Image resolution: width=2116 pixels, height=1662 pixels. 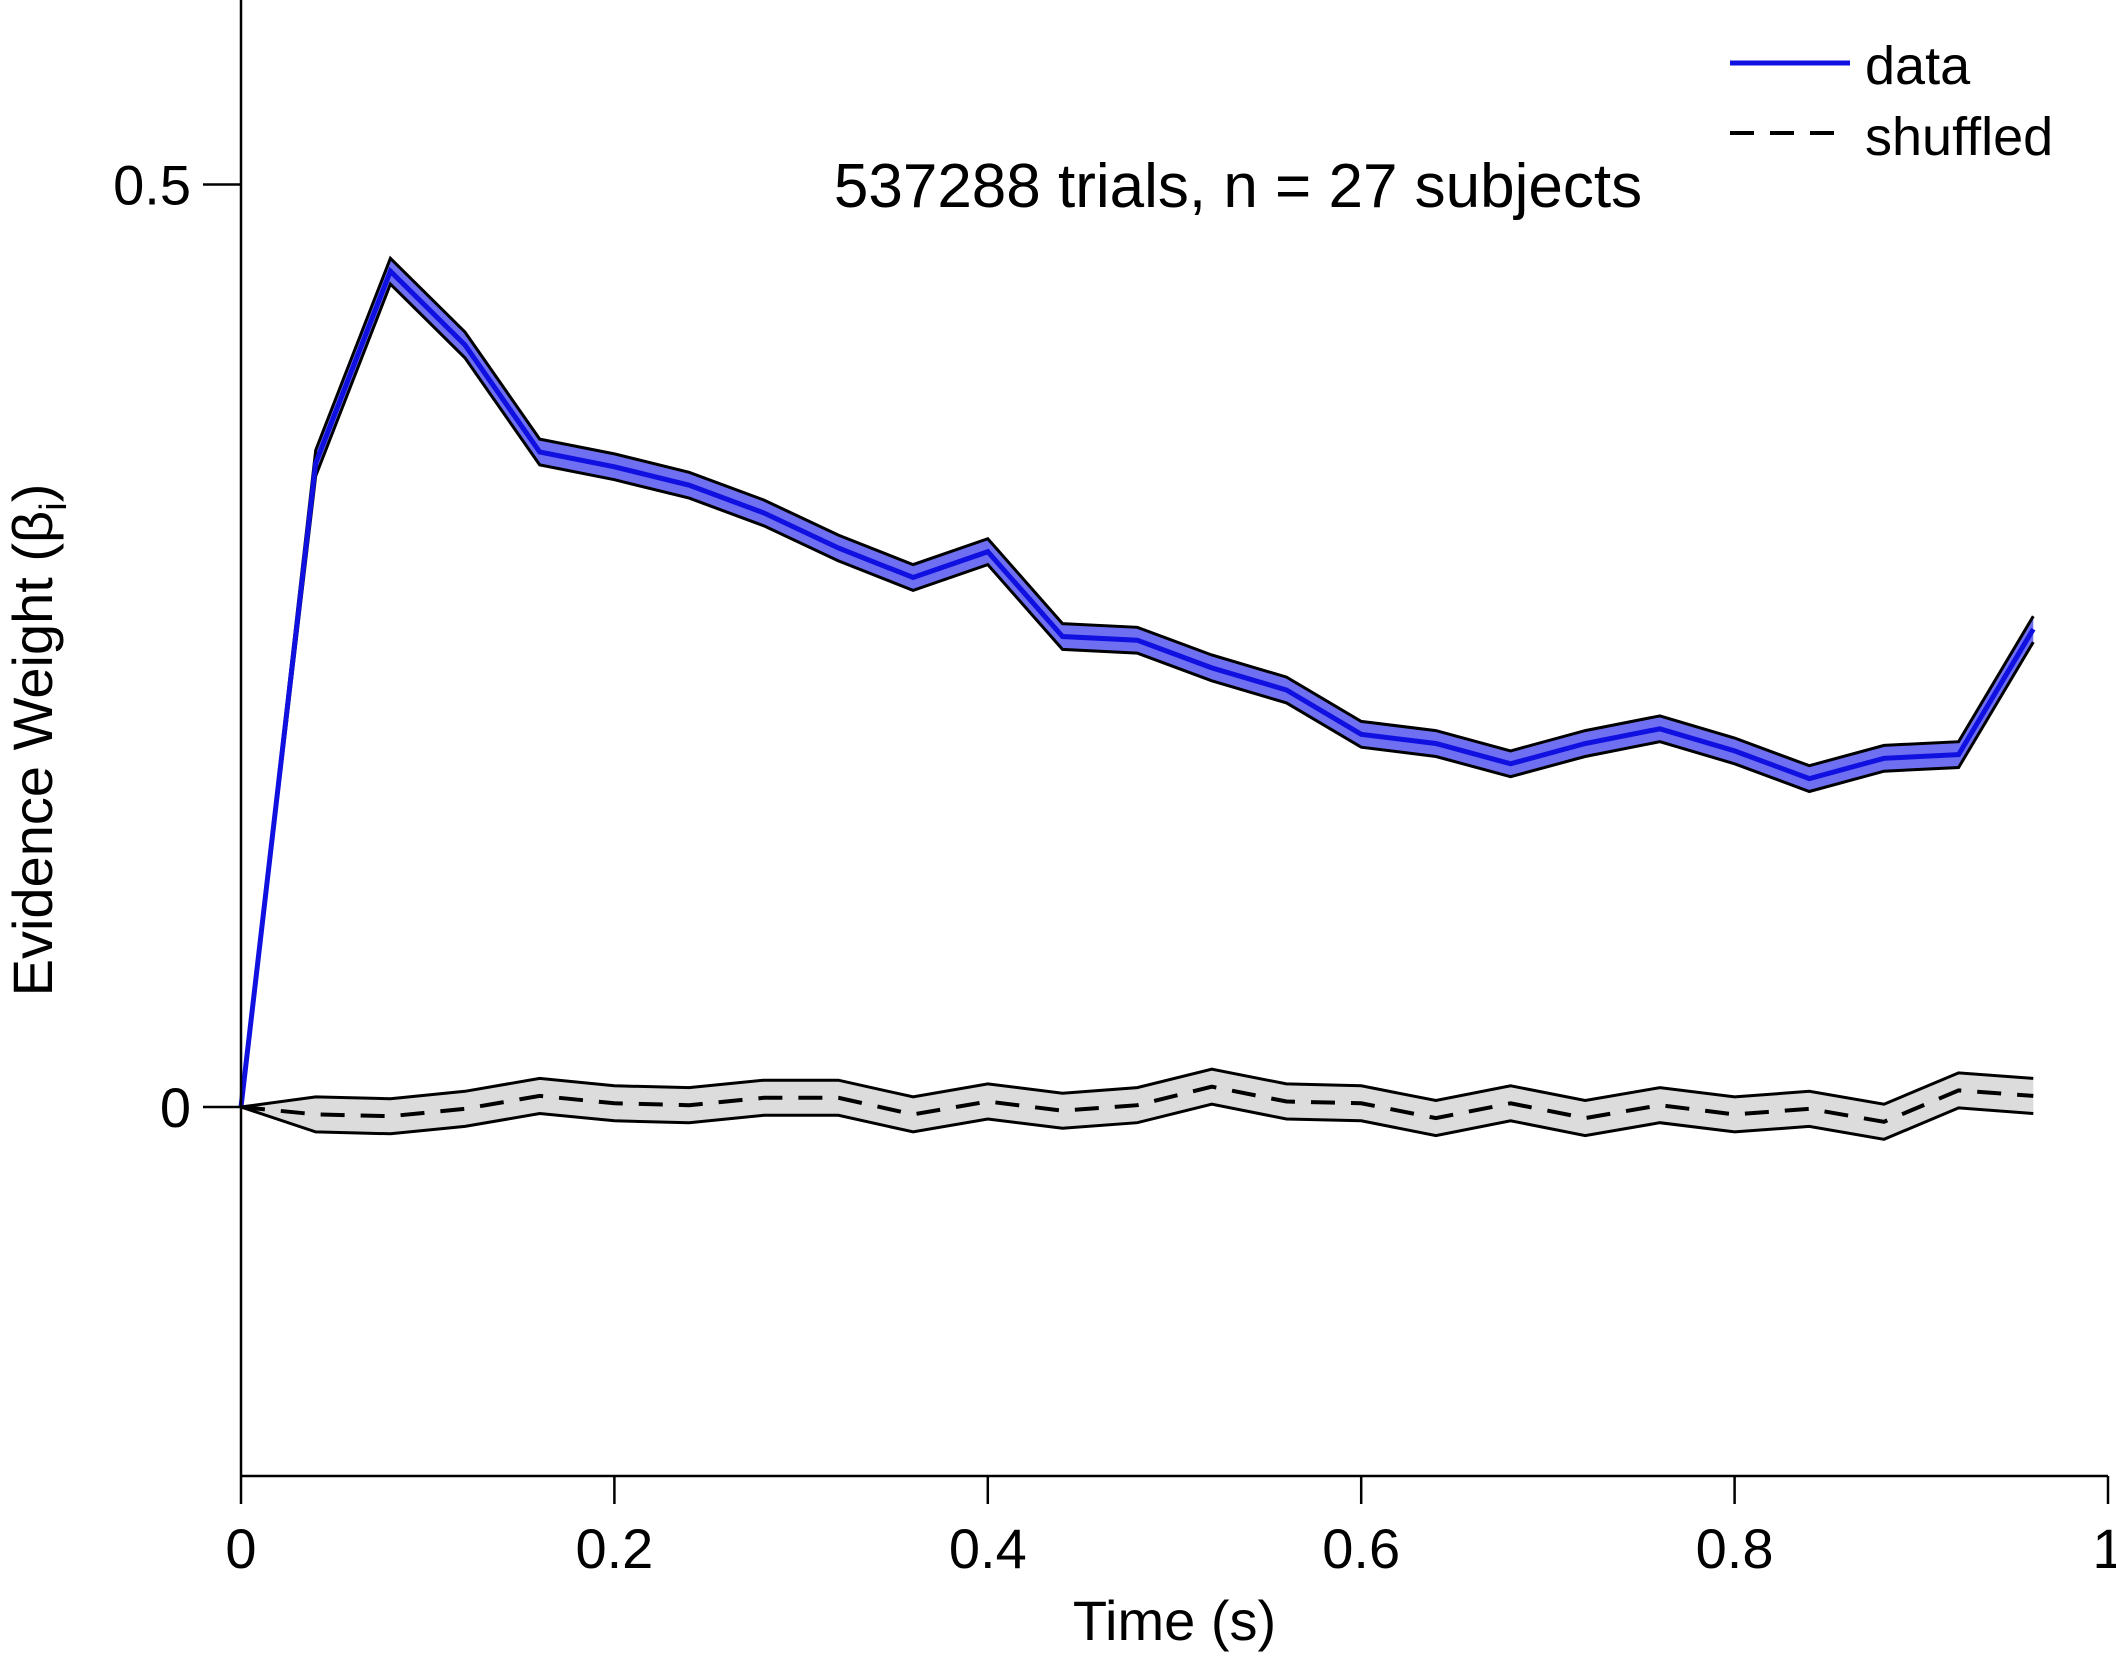 What do you see at coordinates (1174, 1620) in the screenshot?
I see `x-axis-label: Time (s)` at bounding box center [1174, 1620].